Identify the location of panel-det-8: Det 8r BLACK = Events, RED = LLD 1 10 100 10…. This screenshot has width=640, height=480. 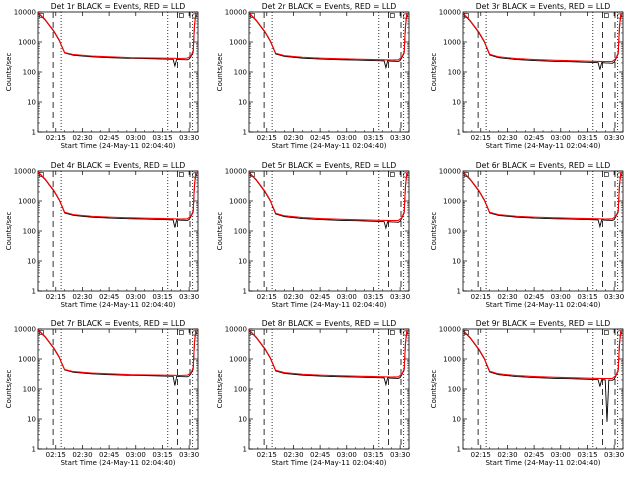
(313, 393).